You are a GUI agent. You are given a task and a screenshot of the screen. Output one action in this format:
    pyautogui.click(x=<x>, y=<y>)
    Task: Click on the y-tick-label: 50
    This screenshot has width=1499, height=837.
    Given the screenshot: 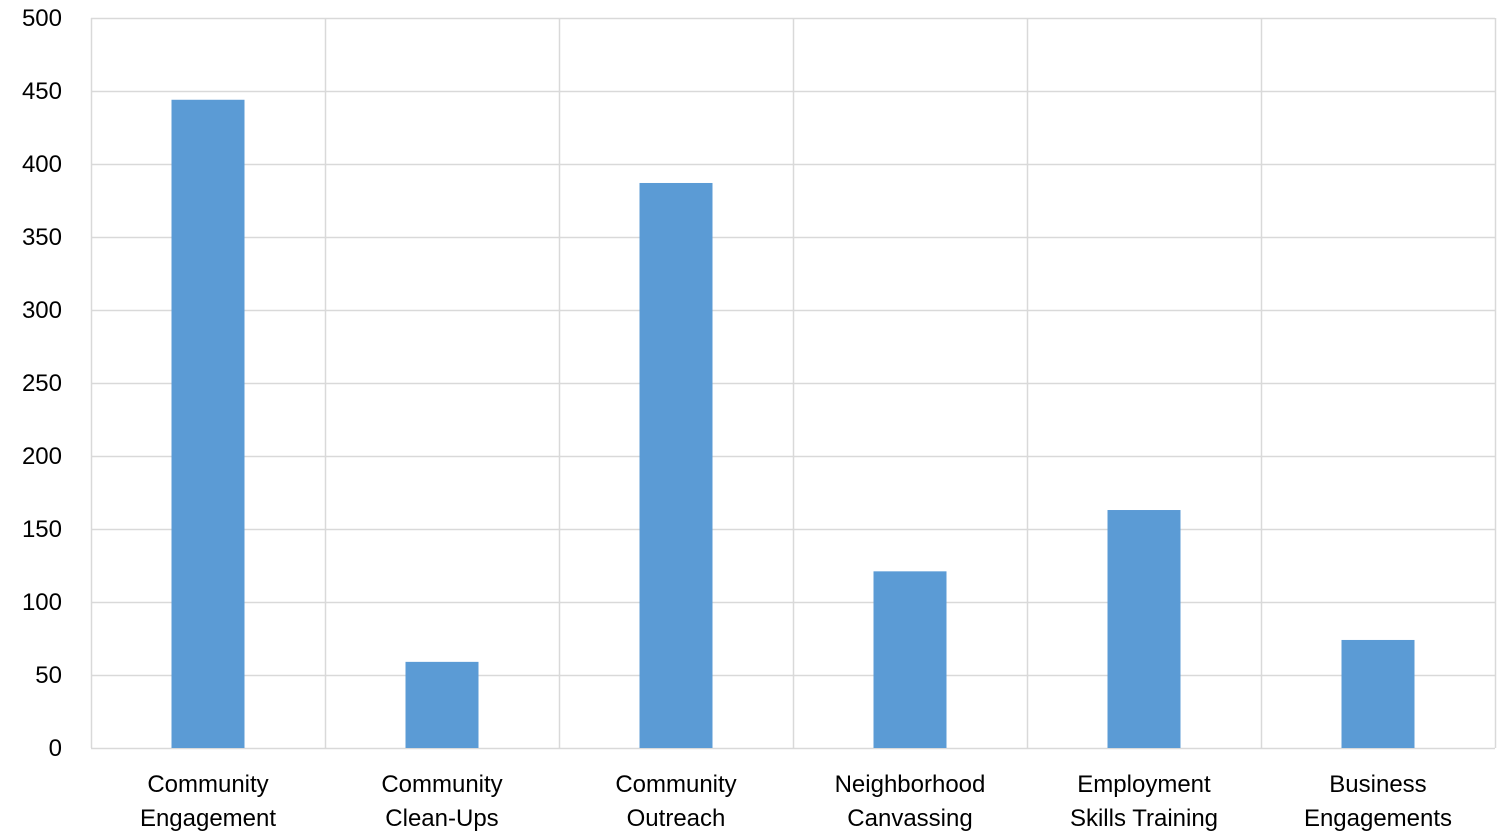 What is the action you would take?
    pyautogui.click(x=48, y=675)
    